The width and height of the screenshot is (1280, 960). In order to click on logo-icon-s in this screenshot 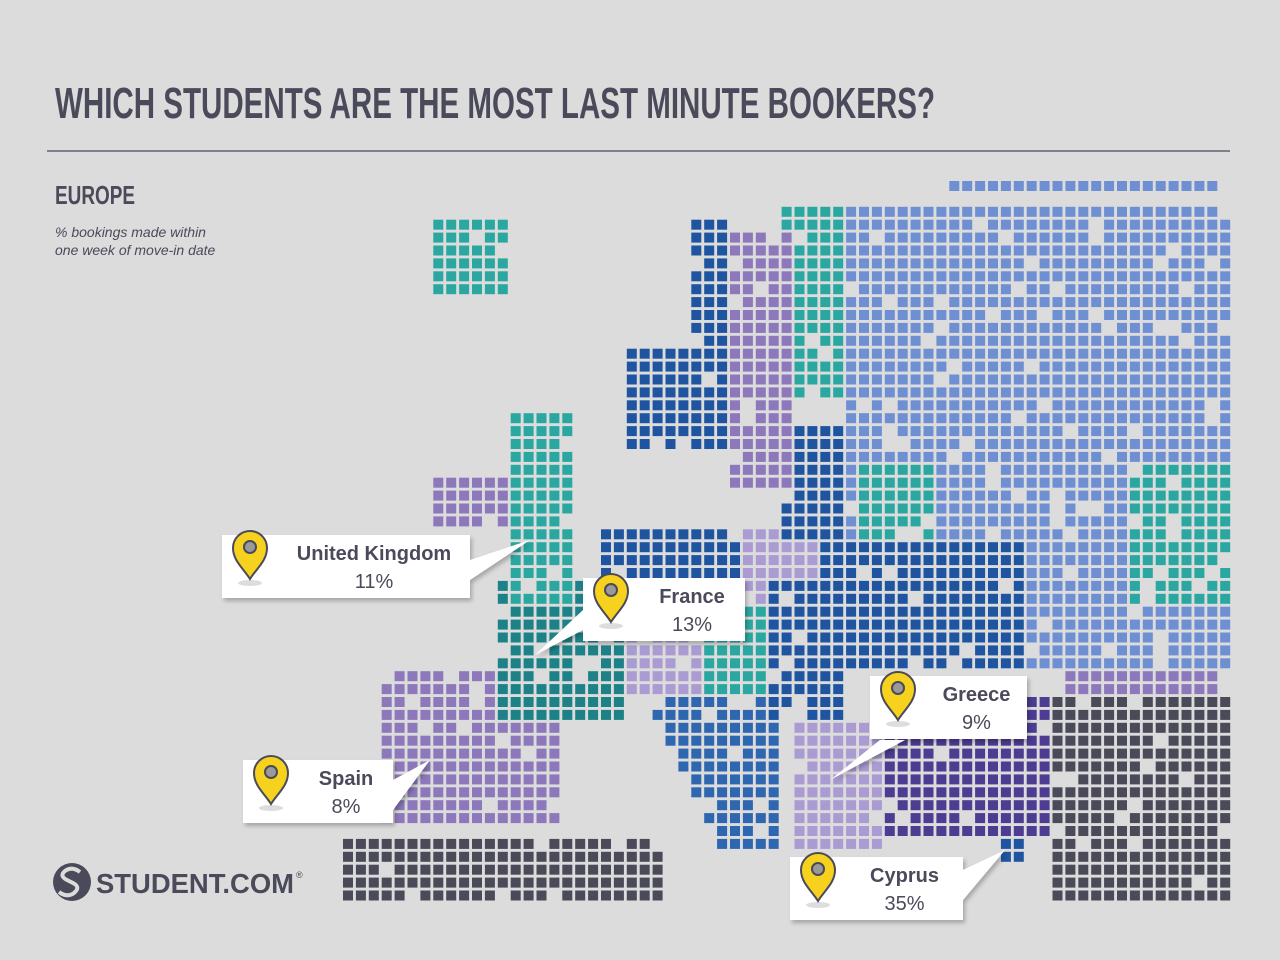, I will do `click(69, 882)`.